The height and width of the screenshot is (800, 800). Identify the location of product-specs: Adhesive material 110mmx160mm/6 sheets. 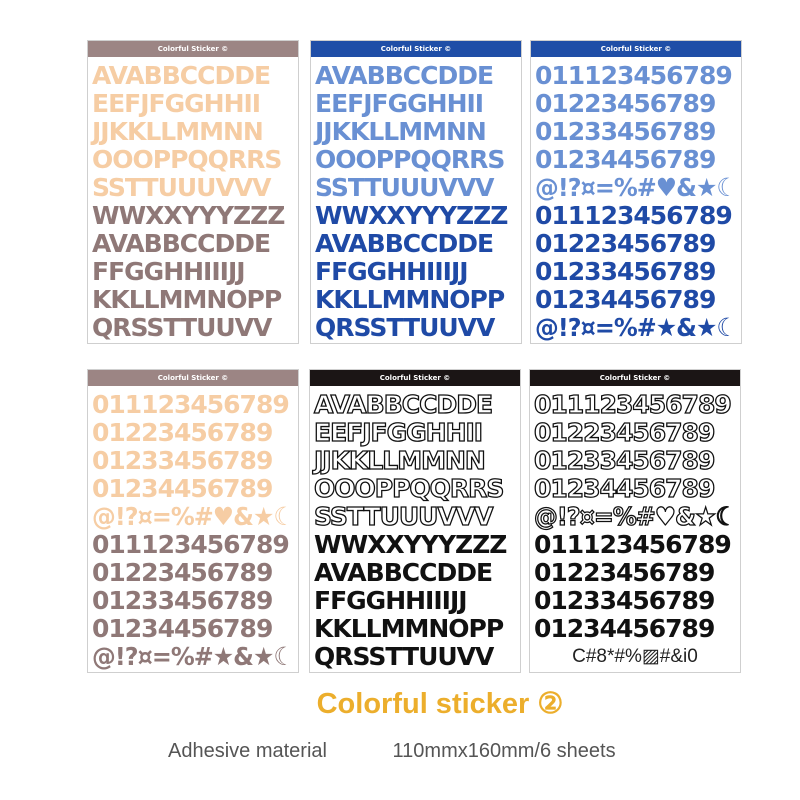
(392, 751).